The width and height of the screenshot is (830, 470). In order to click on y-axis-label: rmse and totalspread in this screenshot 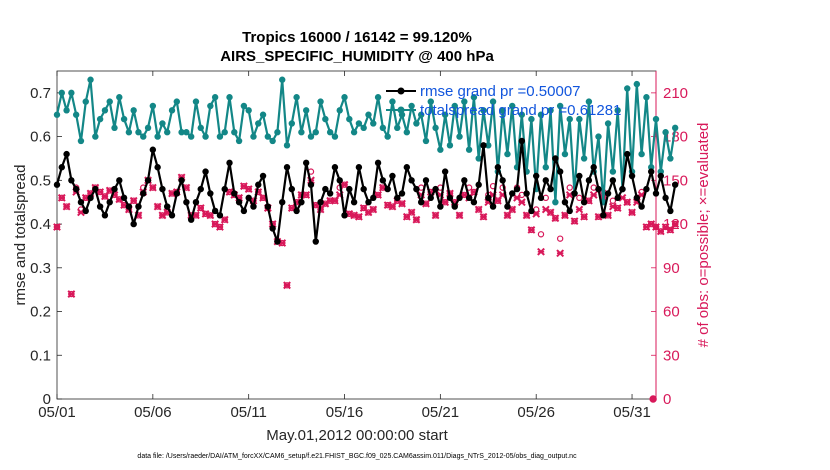, I will do `click(20, 235)`.